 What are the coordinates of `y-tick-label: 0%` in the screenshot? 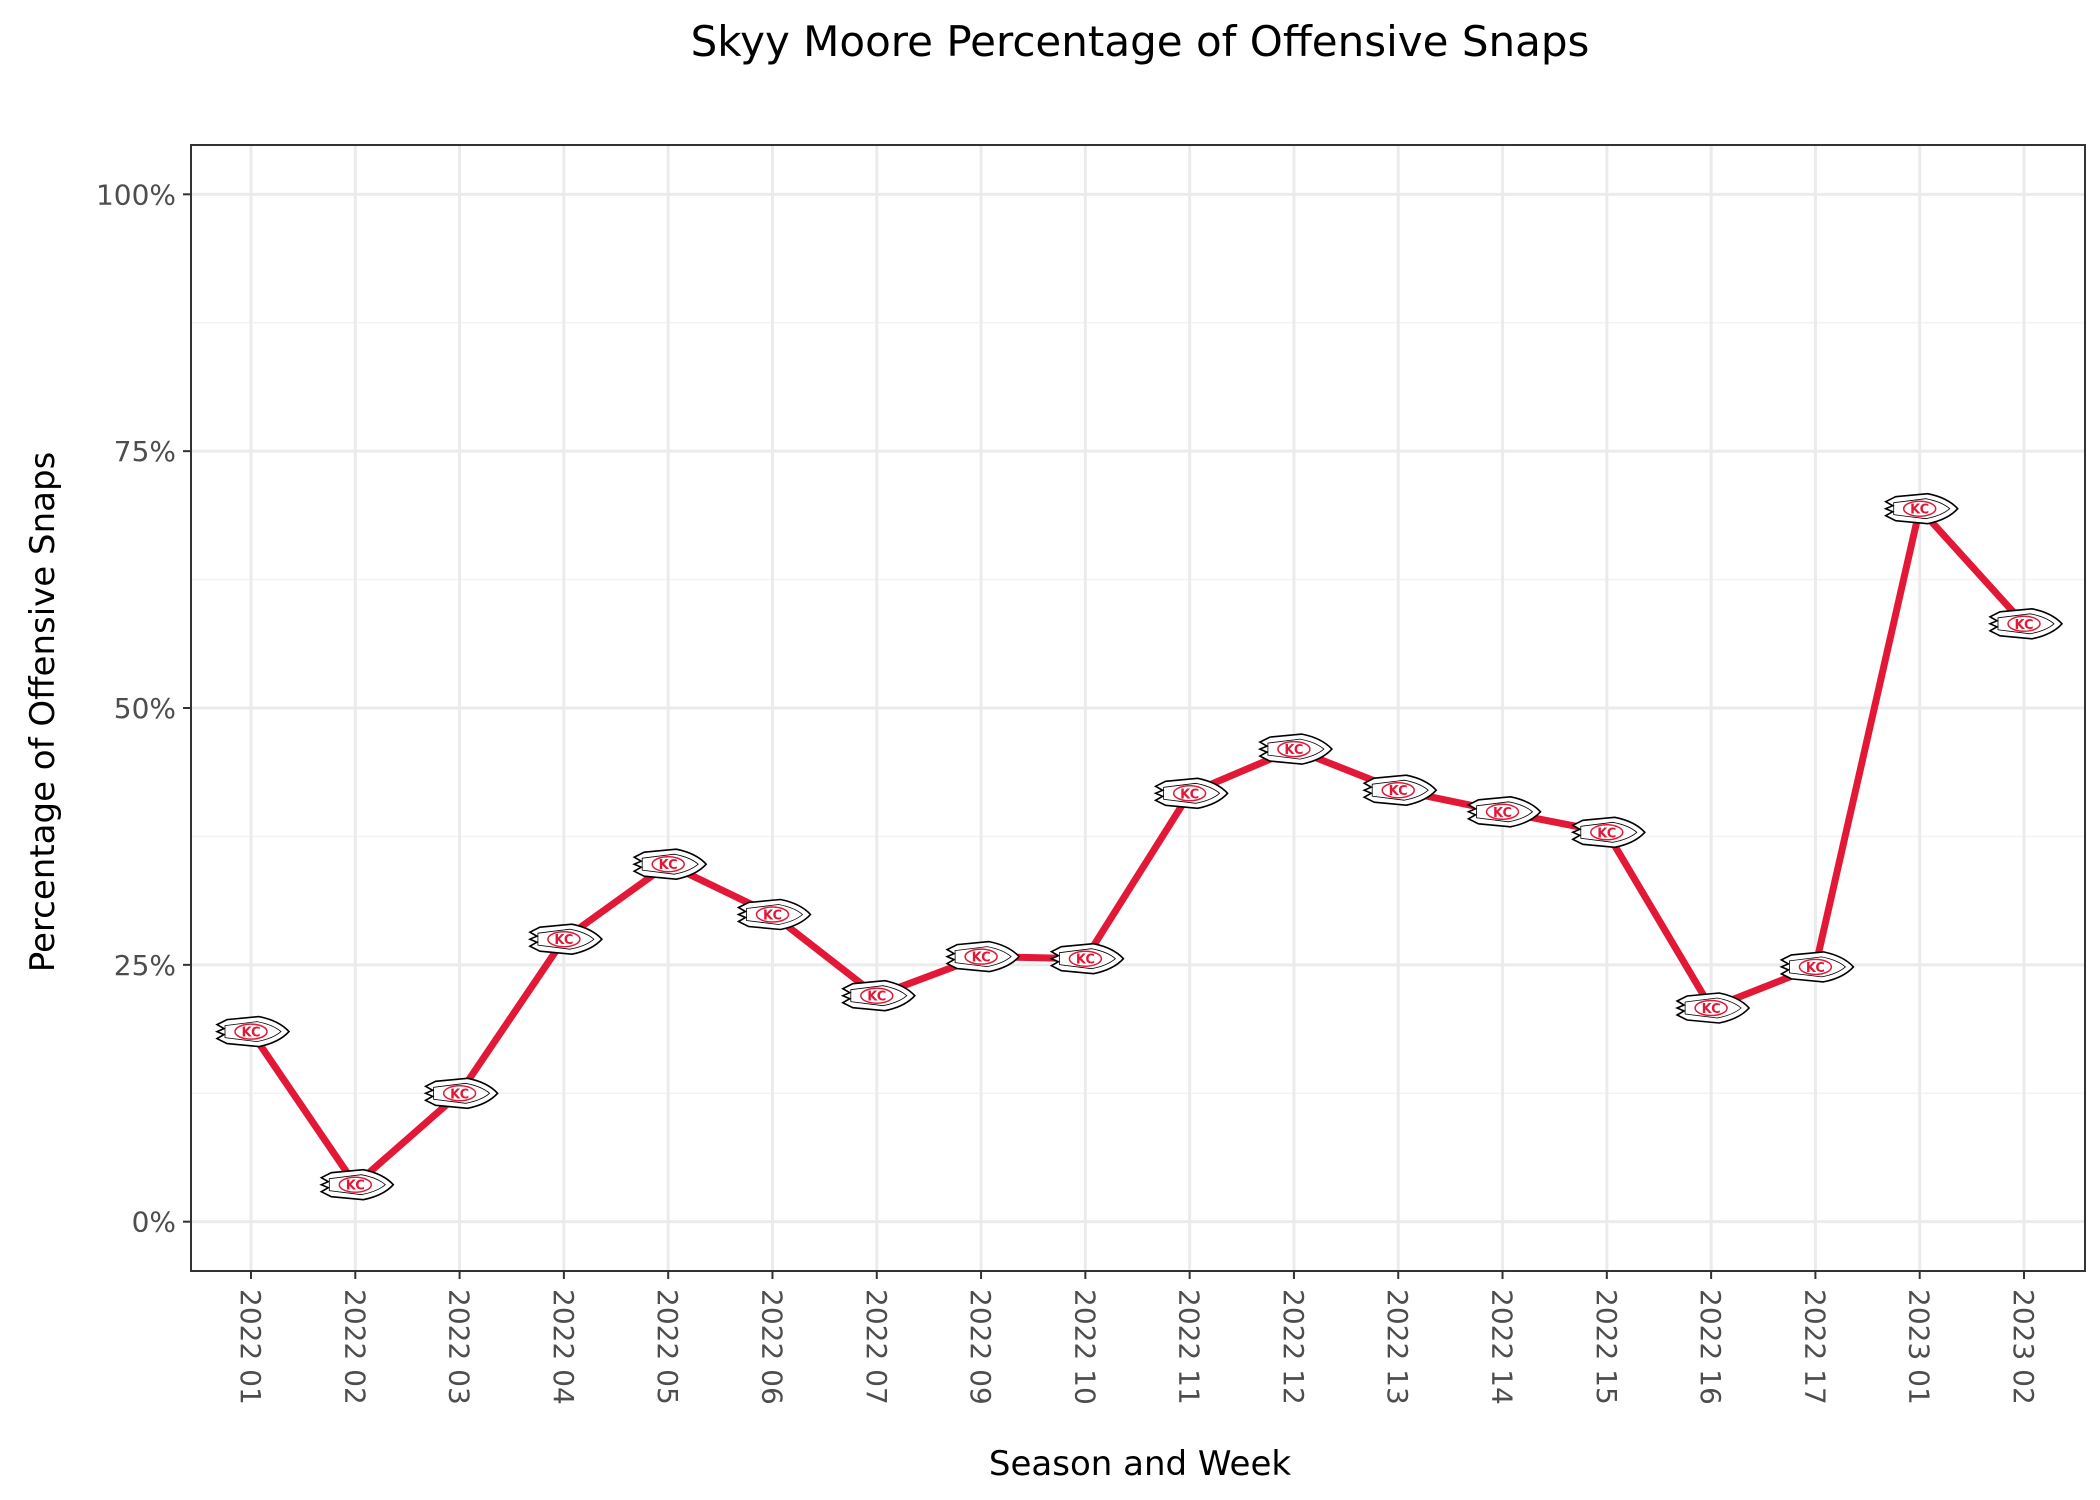 It's located at (154, 1222).